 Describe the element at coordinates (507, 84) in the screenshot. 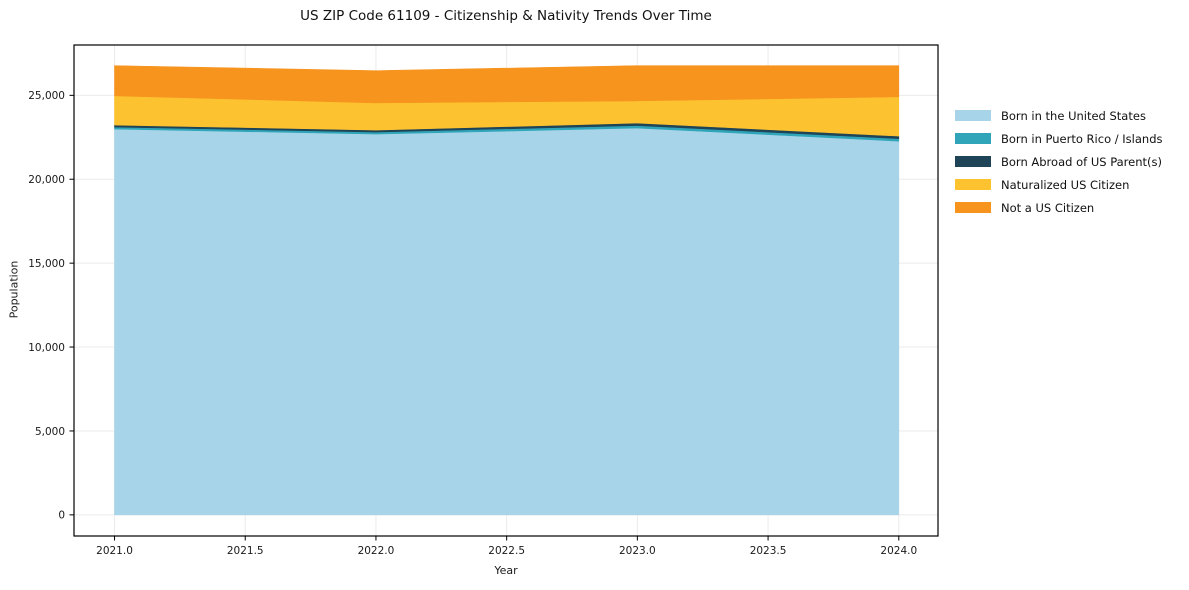

I see `area-series` at that location.